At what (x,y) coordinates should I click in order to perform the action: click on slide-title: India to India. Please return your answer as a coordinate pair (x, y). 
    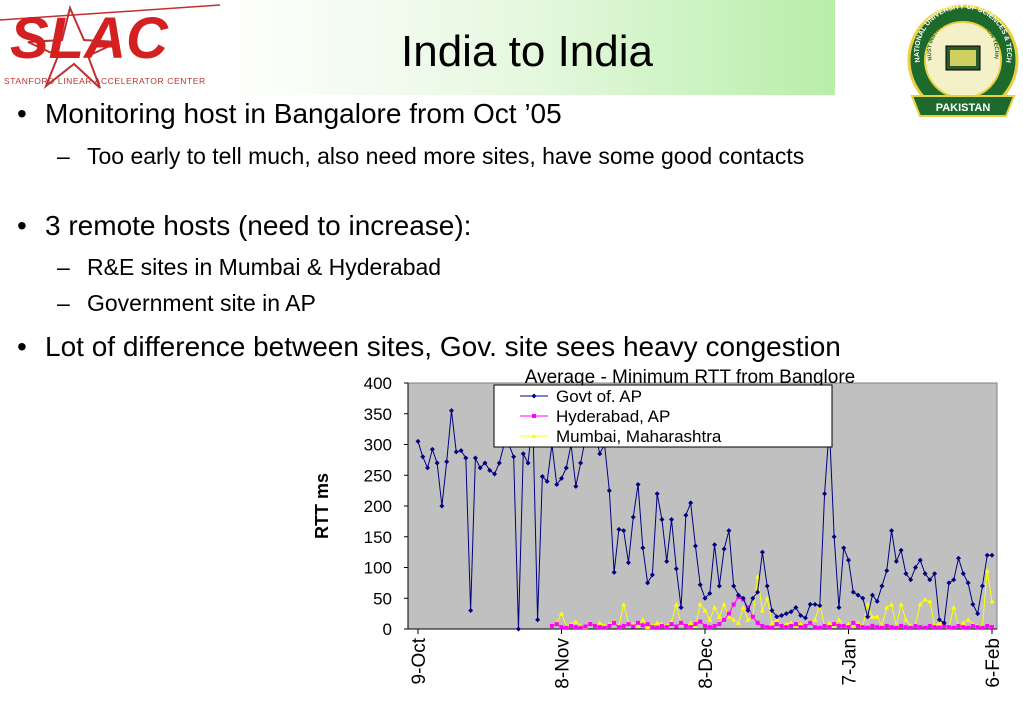
    Looking at the image, I should click on (527, 51).